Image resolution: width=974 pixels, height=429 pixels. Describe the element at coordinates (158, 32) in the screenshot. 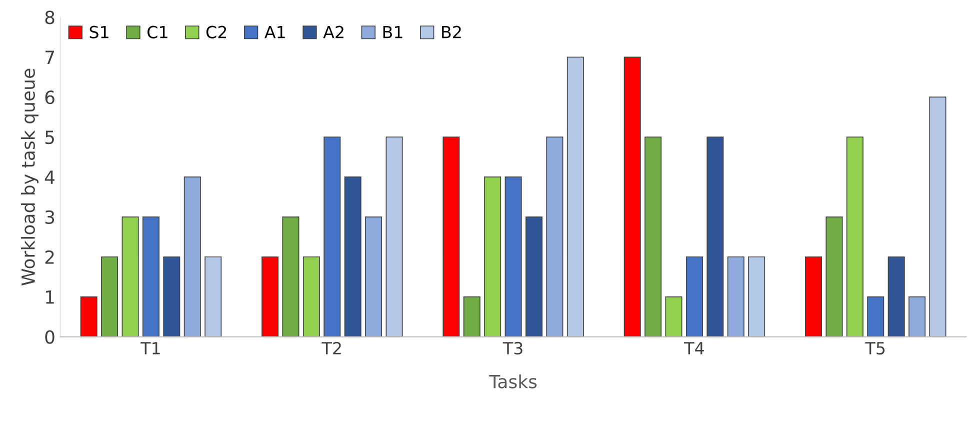

I see `legend-label: C1` at that location.